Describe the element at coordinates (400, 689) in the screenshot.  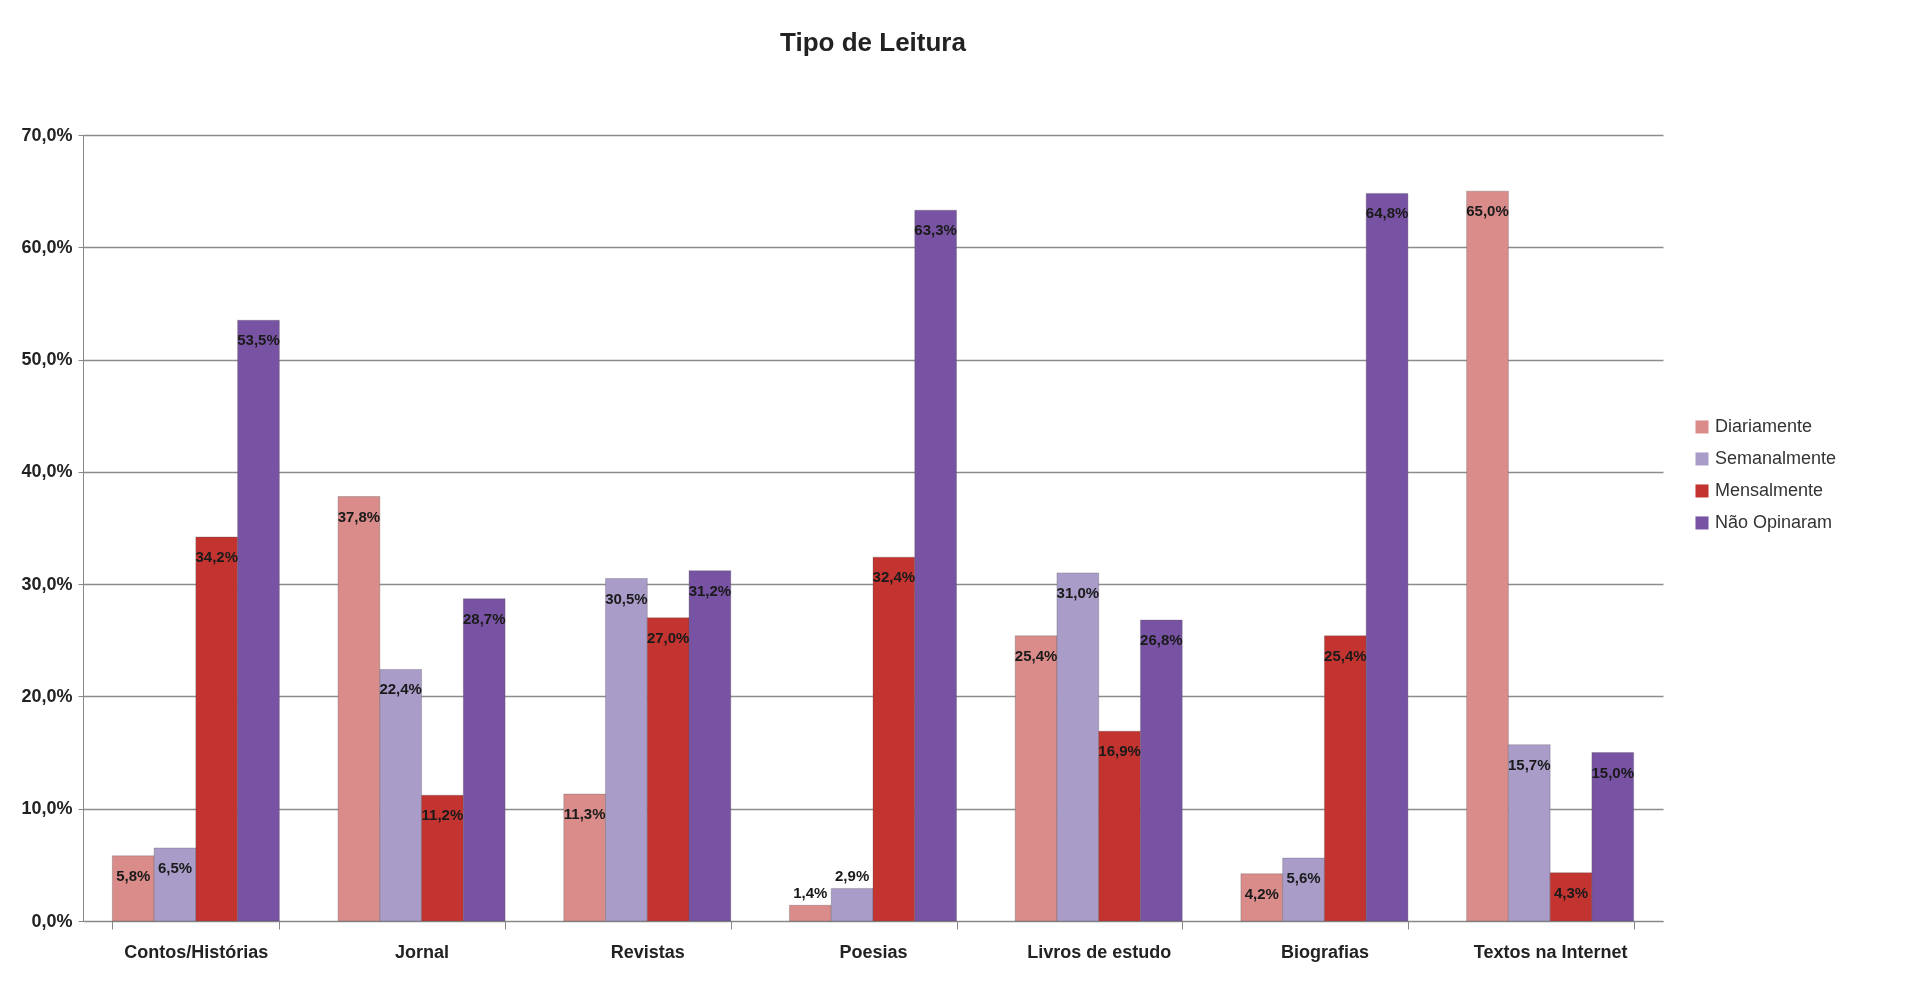
I see `data-label: 22,4%` at that location.